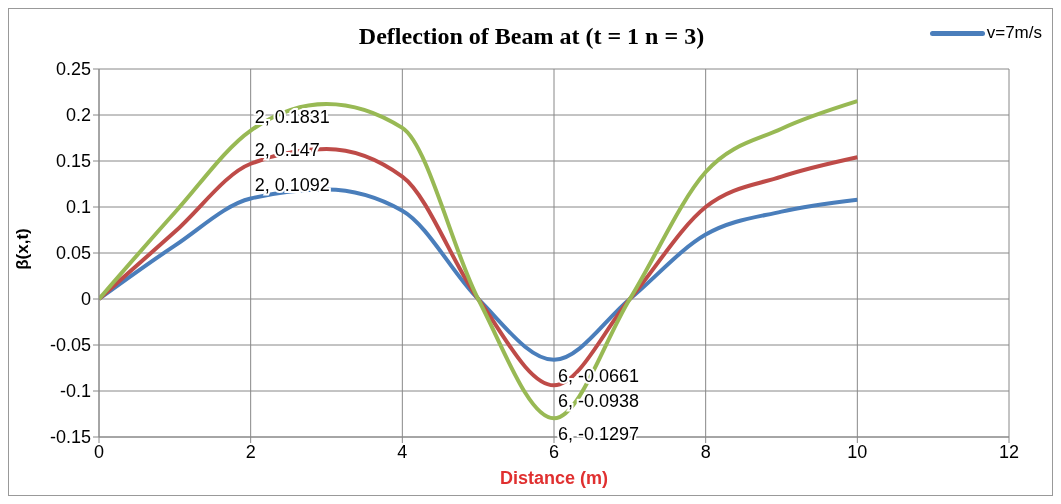  What do you see at coordinates (1009, 451) in the screenshot?
I see `x-tick-label: 12` at bounding box center [1009, 451].